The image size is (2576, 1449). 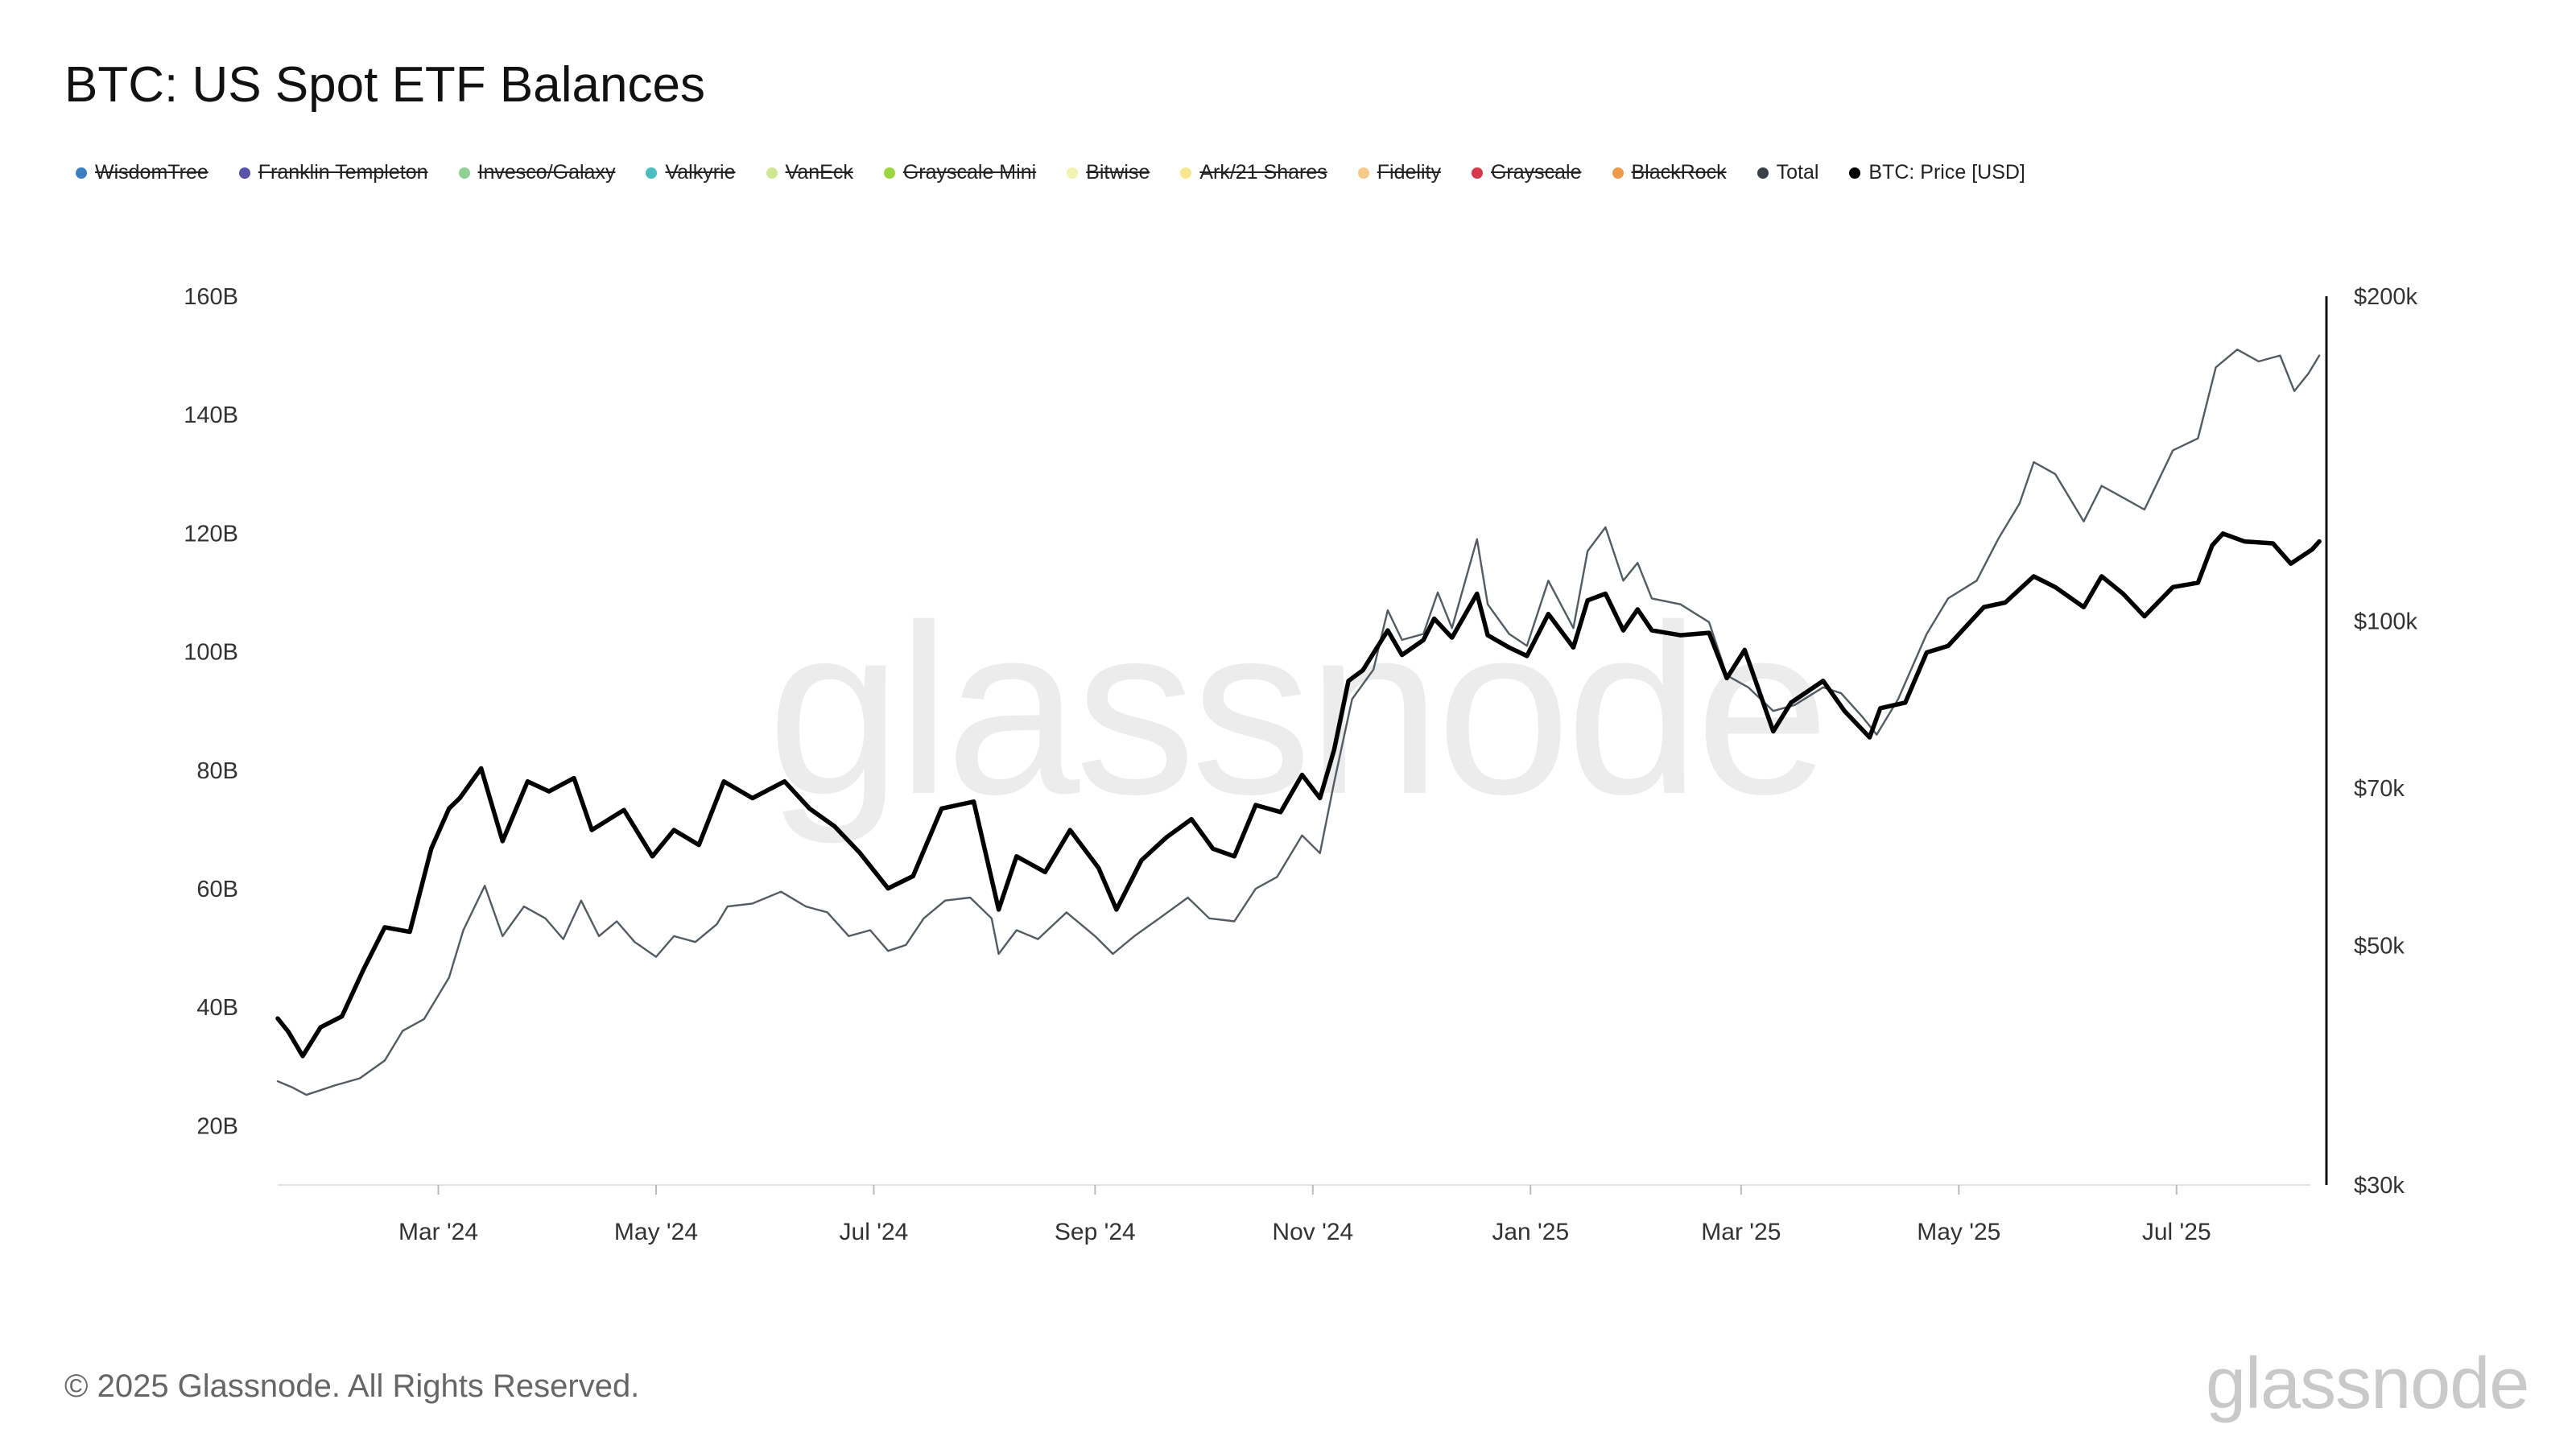 I want to click on legend-item-invesco-galaxy: Invesco/Galaxy, so click(x=537, y=172).